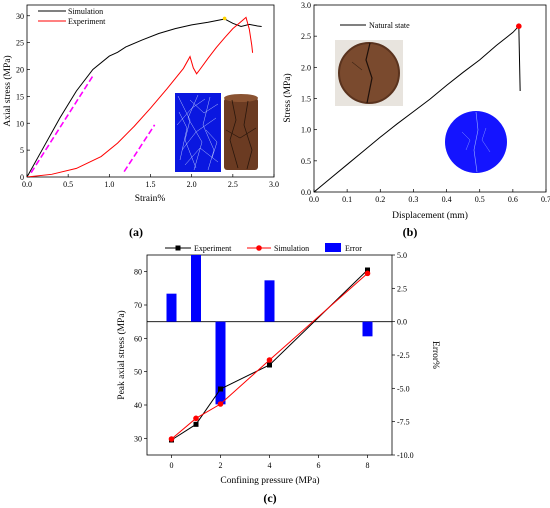  Describe the element at coordinates (389, 25) in the screenshot. I see `legend-label-natural-state: Natural state` at that location.